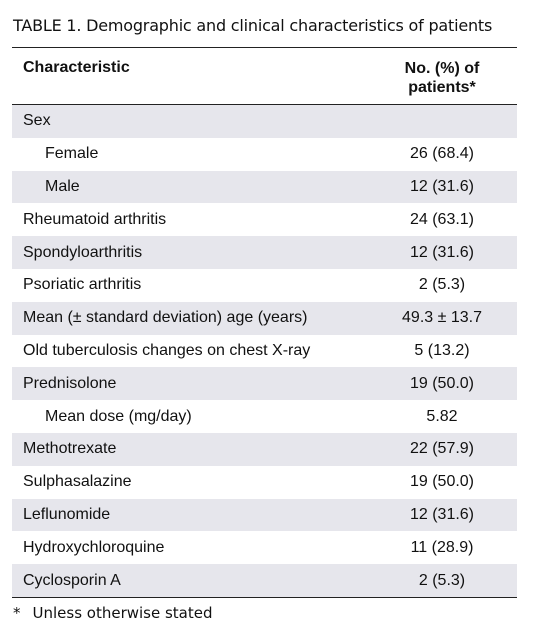 This screenshot has width=537, height=637. Describe the element at coordinates (442, 219) in the screenshot. I see `row-value: 24 (63.1)` at that location.